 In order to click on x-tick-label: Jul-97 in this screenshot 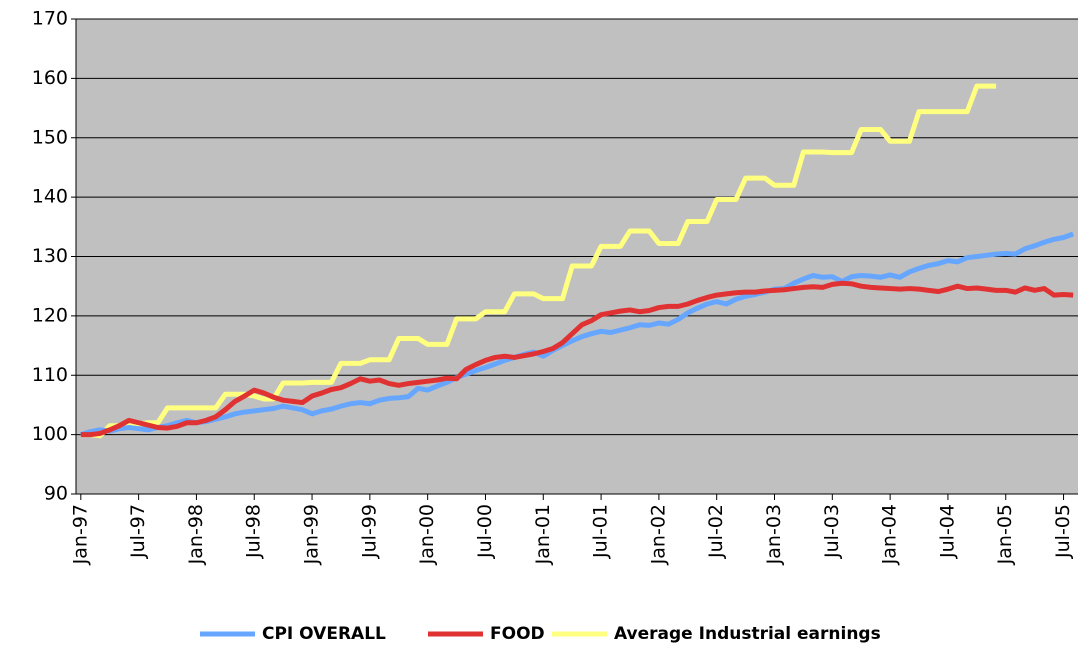, I will do `click(138, 531)`.